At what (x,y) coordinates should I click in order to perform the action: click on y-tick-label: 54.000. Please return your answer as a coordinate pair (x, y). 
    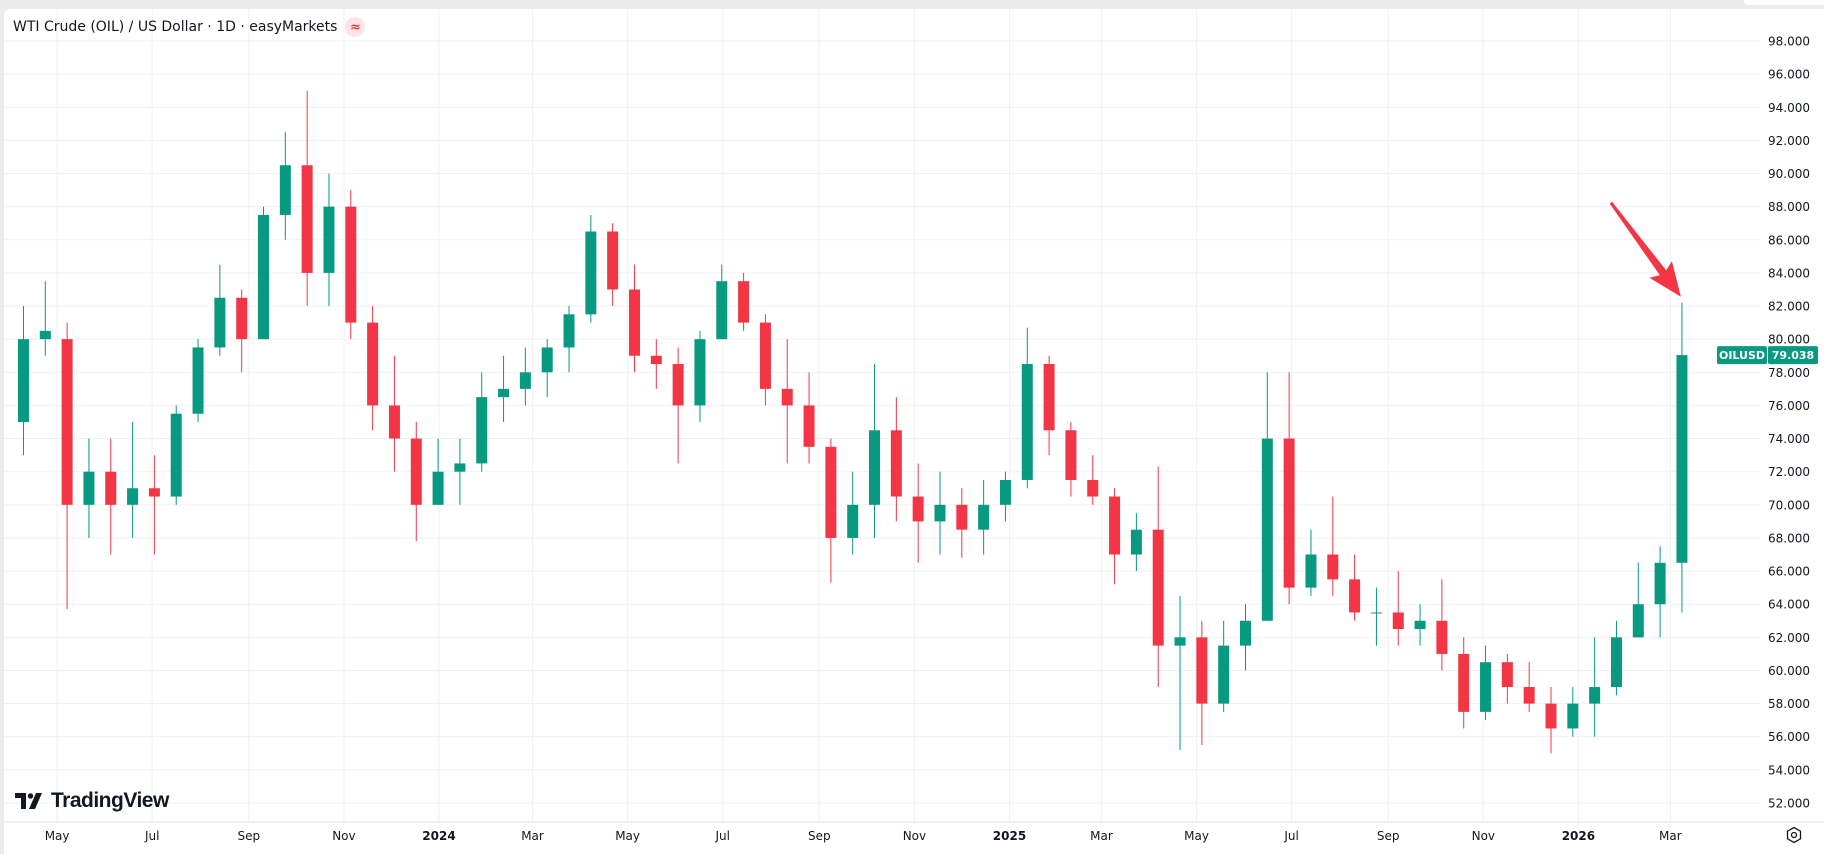
    Looking at the image, I should click on (1789, 770).